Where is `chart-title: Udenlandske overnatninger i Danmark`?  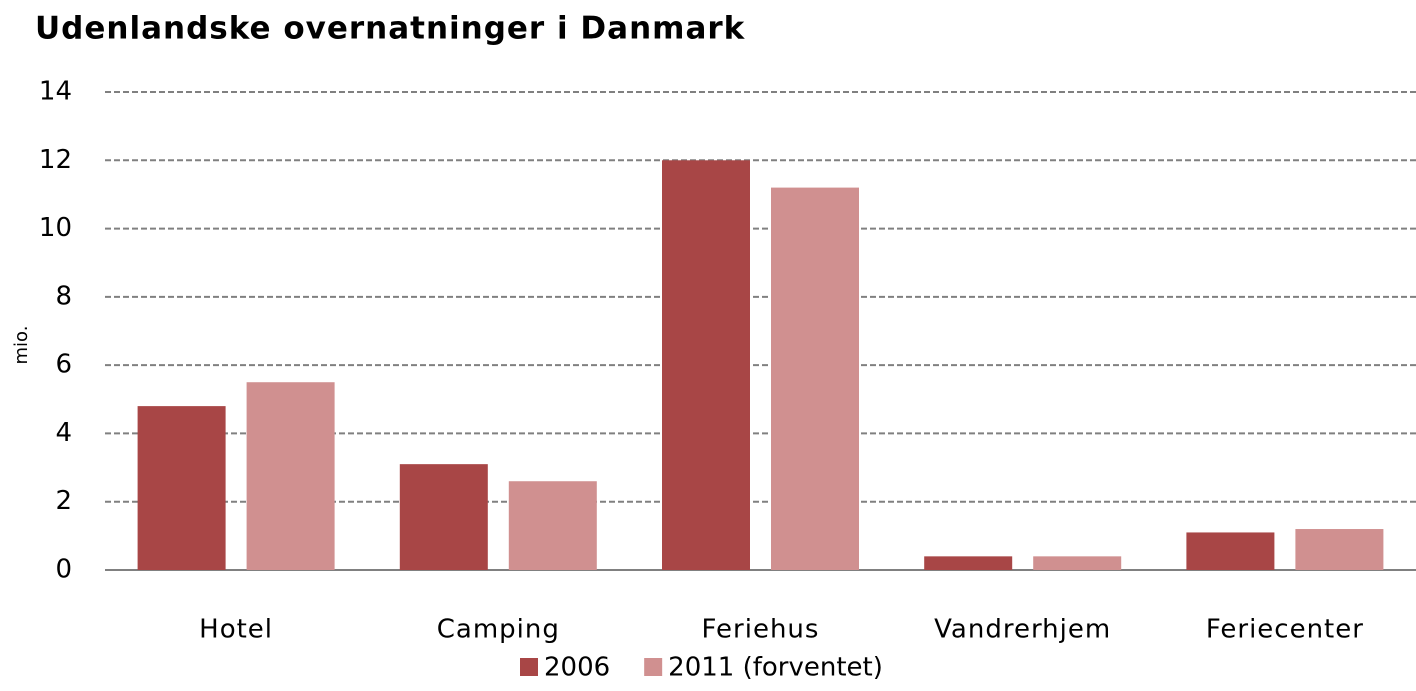 chart-title: Udenlandske overnatninger i Danmark is located at coordinates (390, 29).